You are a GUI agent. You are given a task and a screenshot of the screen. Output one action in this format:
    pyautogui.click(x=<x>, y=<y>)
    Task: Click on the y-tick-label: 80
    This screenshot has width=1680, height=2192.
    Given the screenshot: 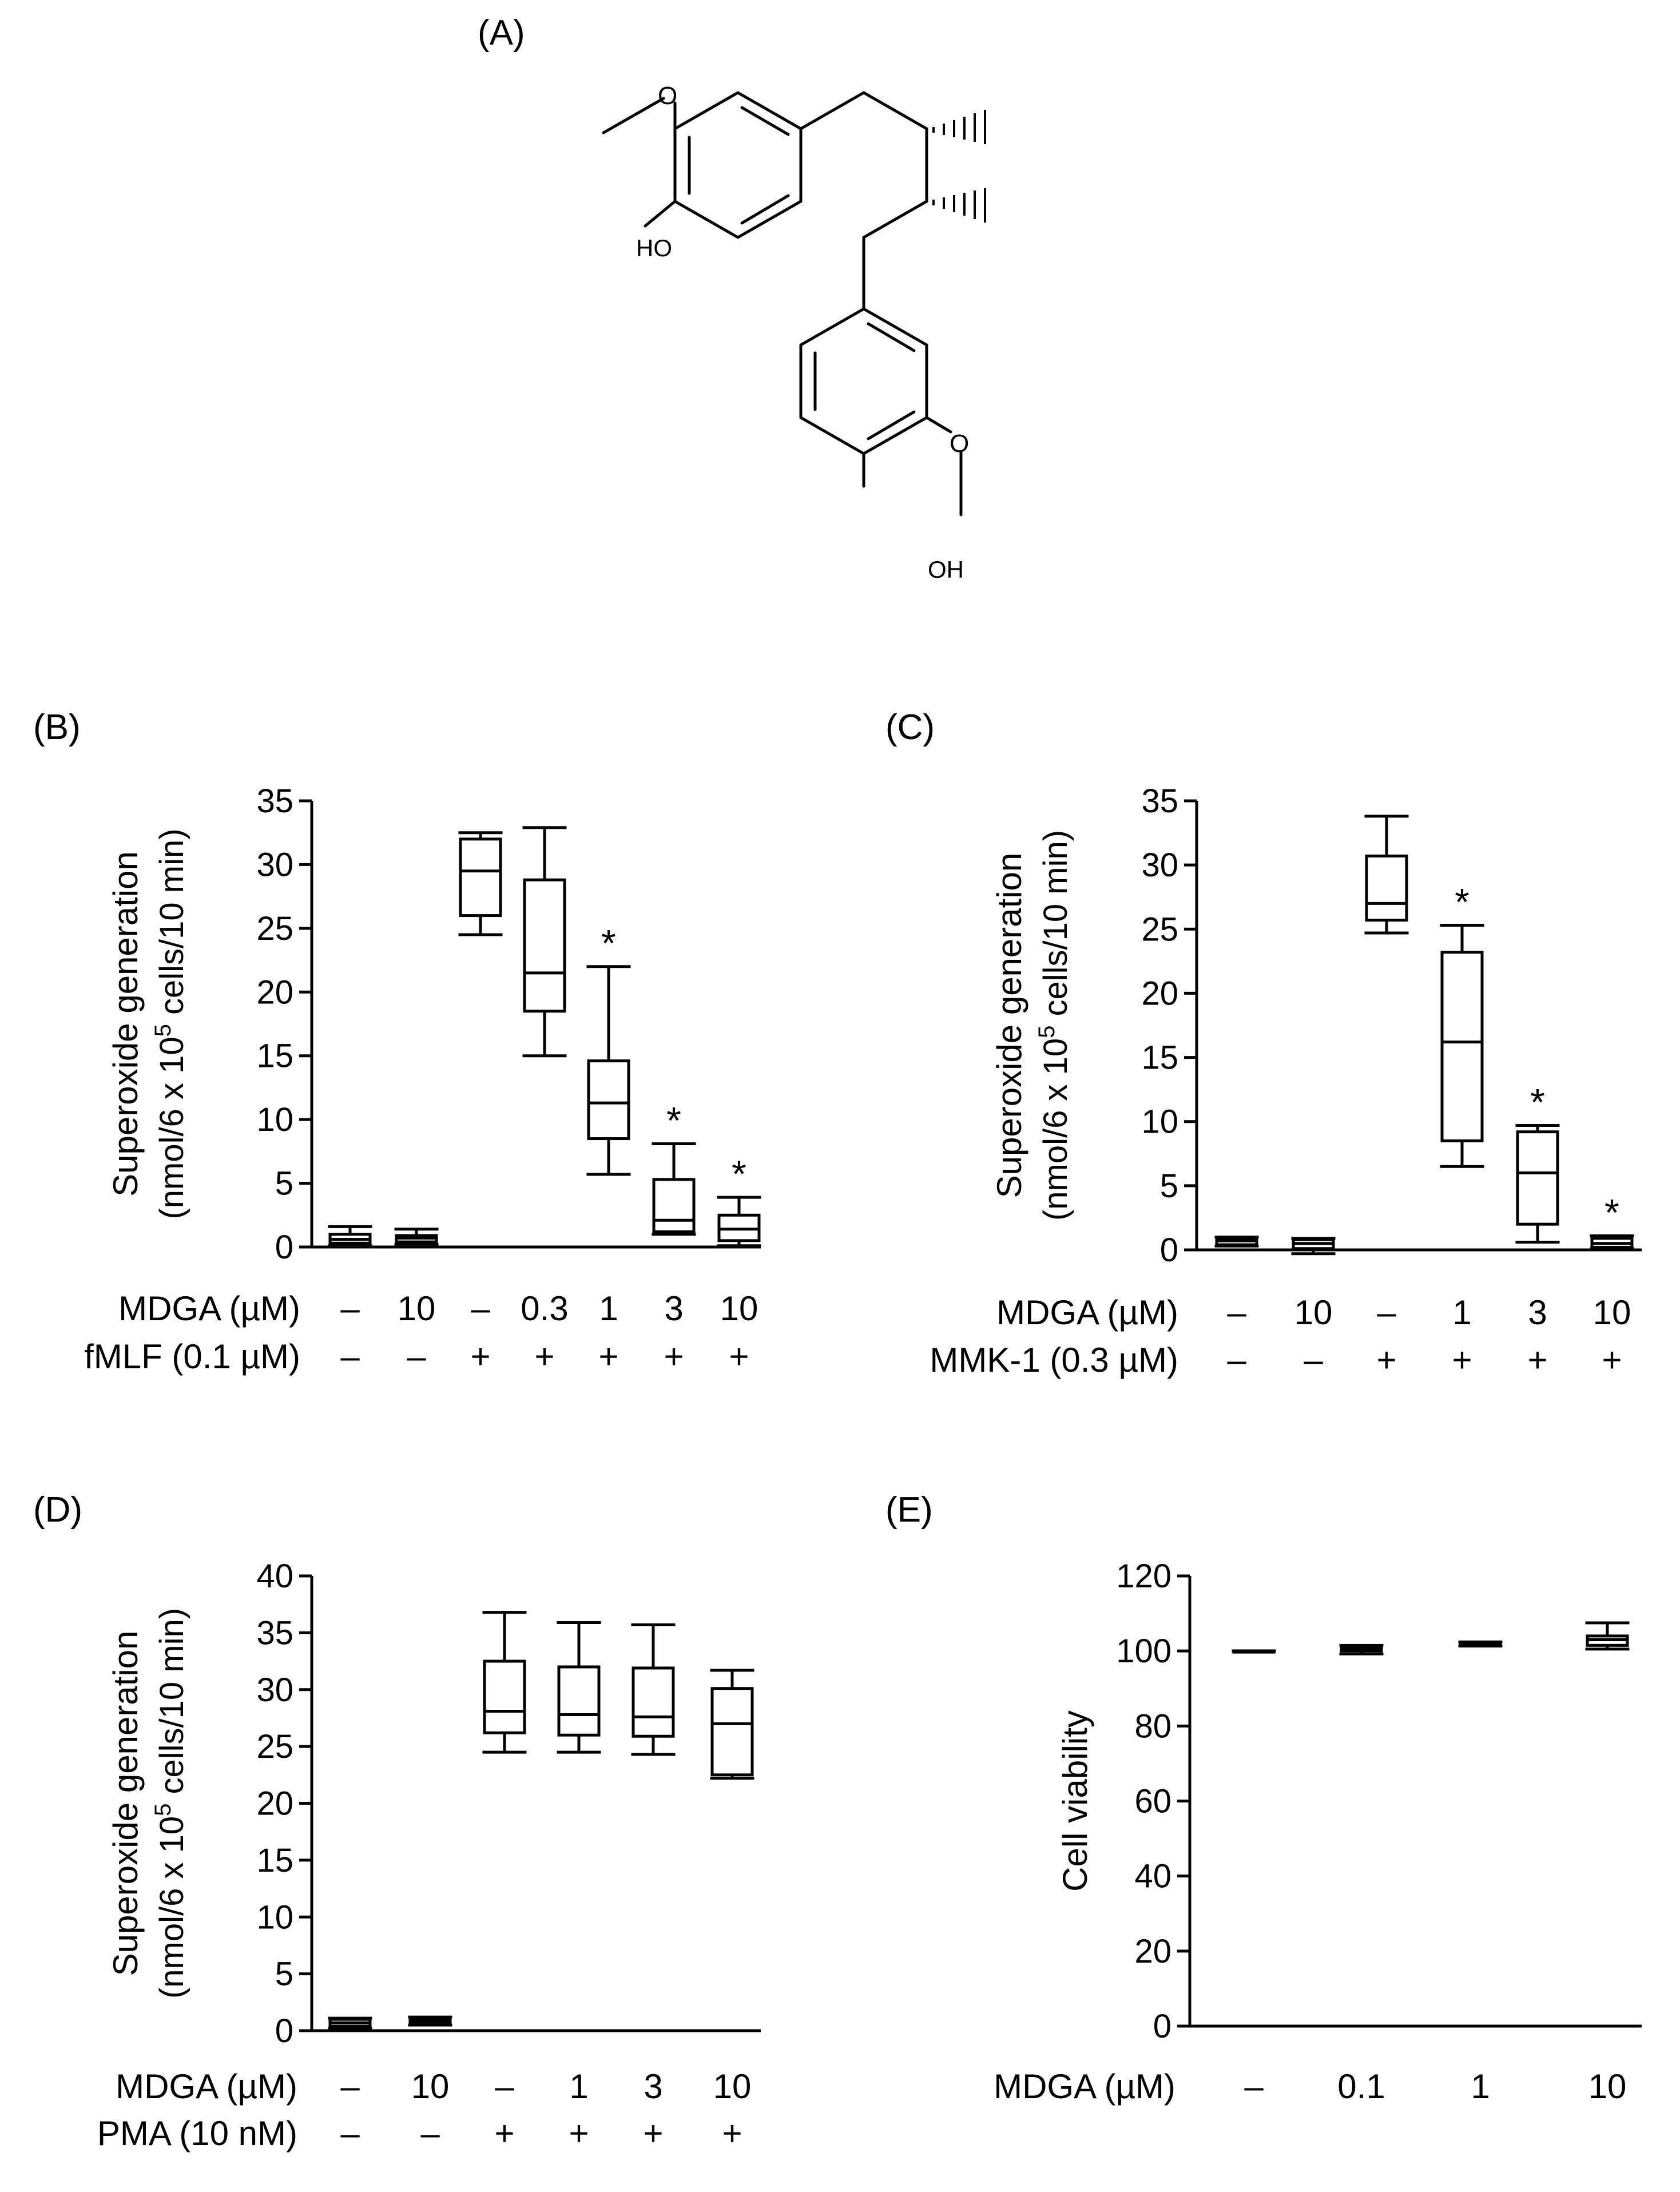 What is the action you would take?
    pyautogui.click(x=1152, y=1726)
    